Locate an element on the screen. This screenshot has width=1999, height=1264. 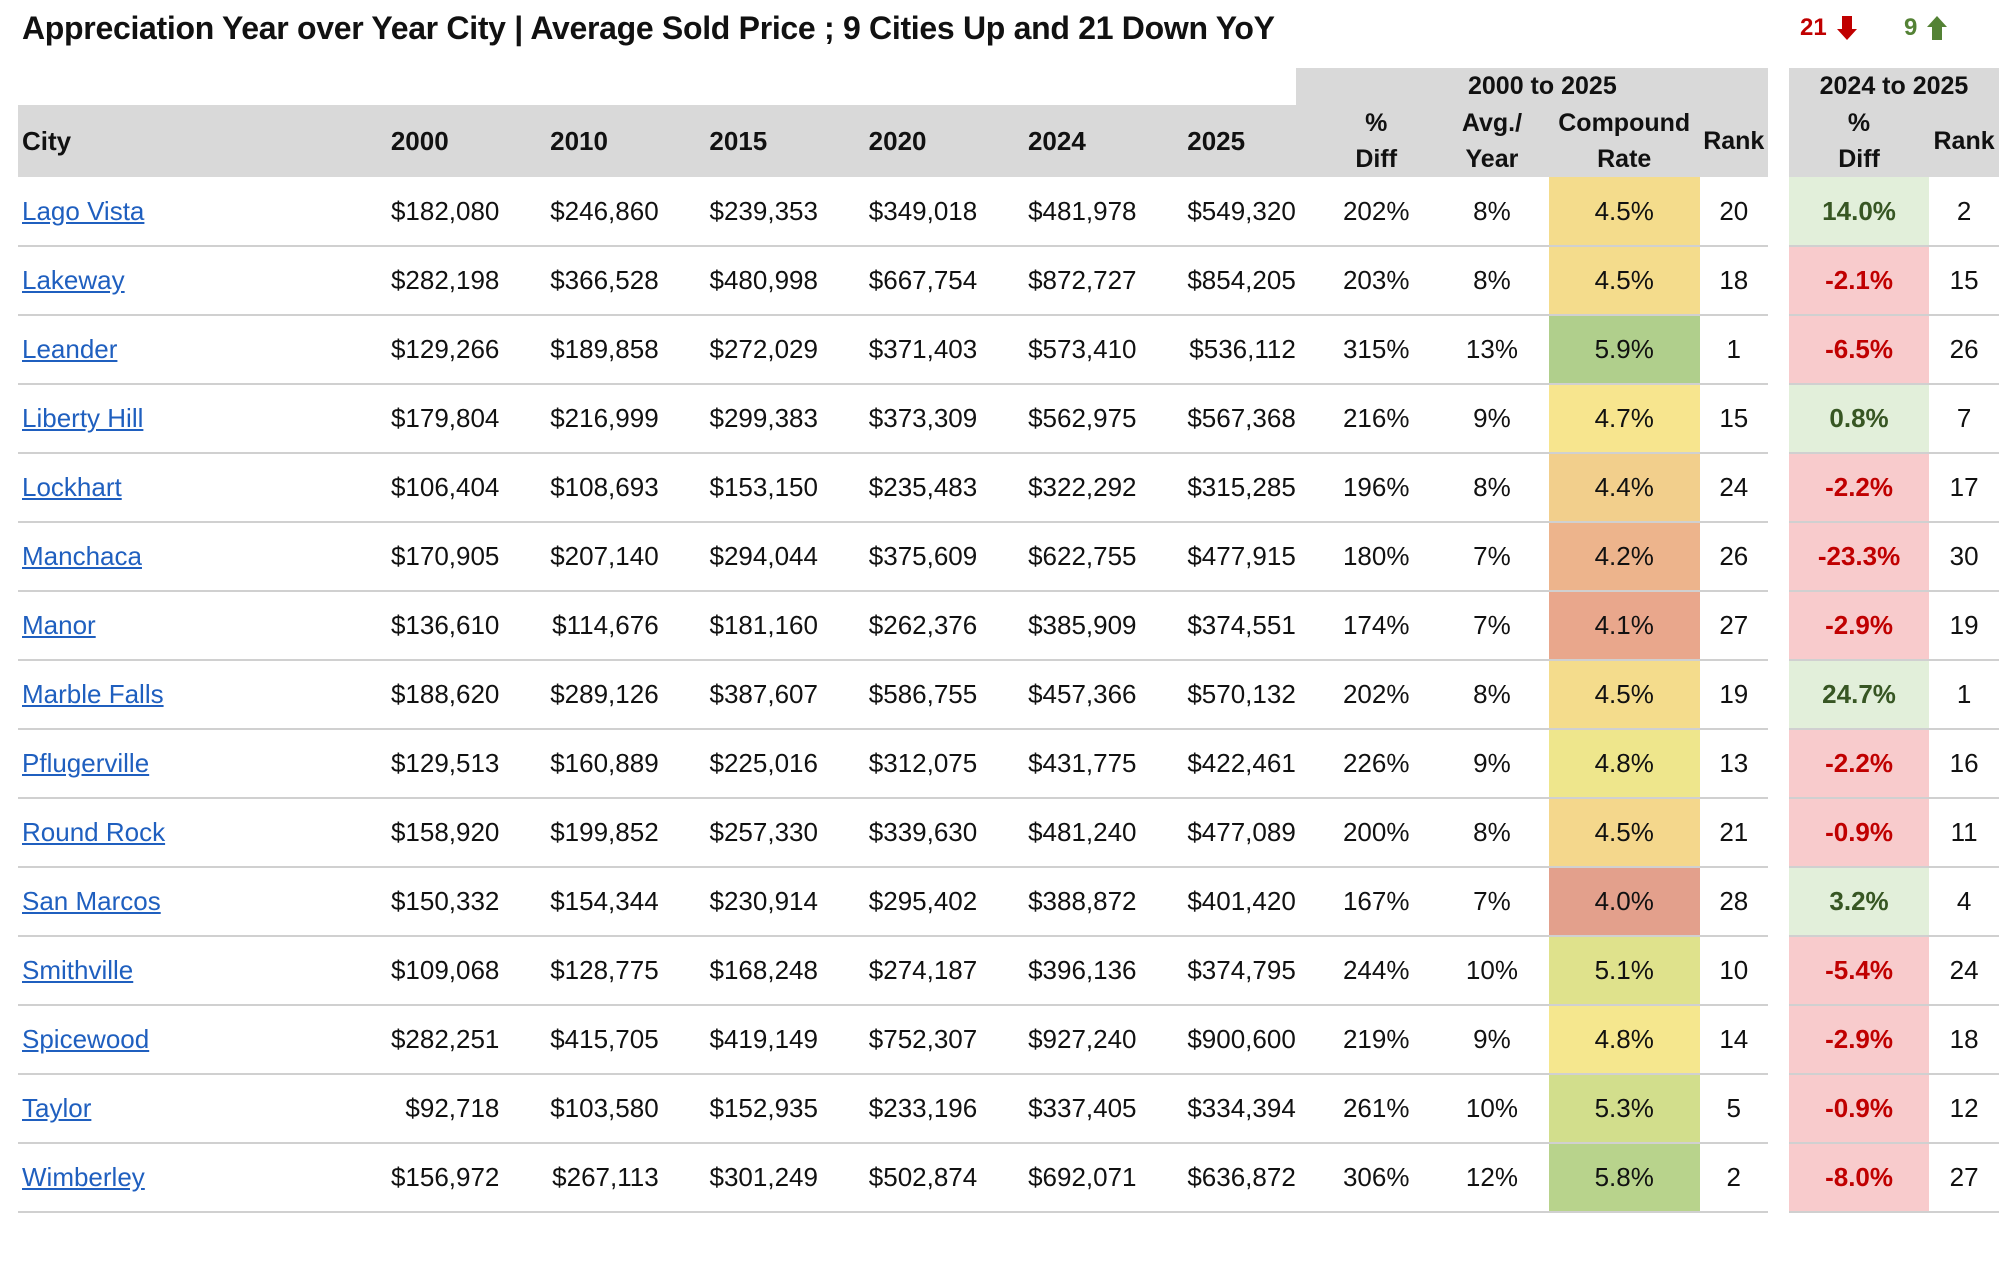
city-link: Lockhart is located at coordinates (72, 487).